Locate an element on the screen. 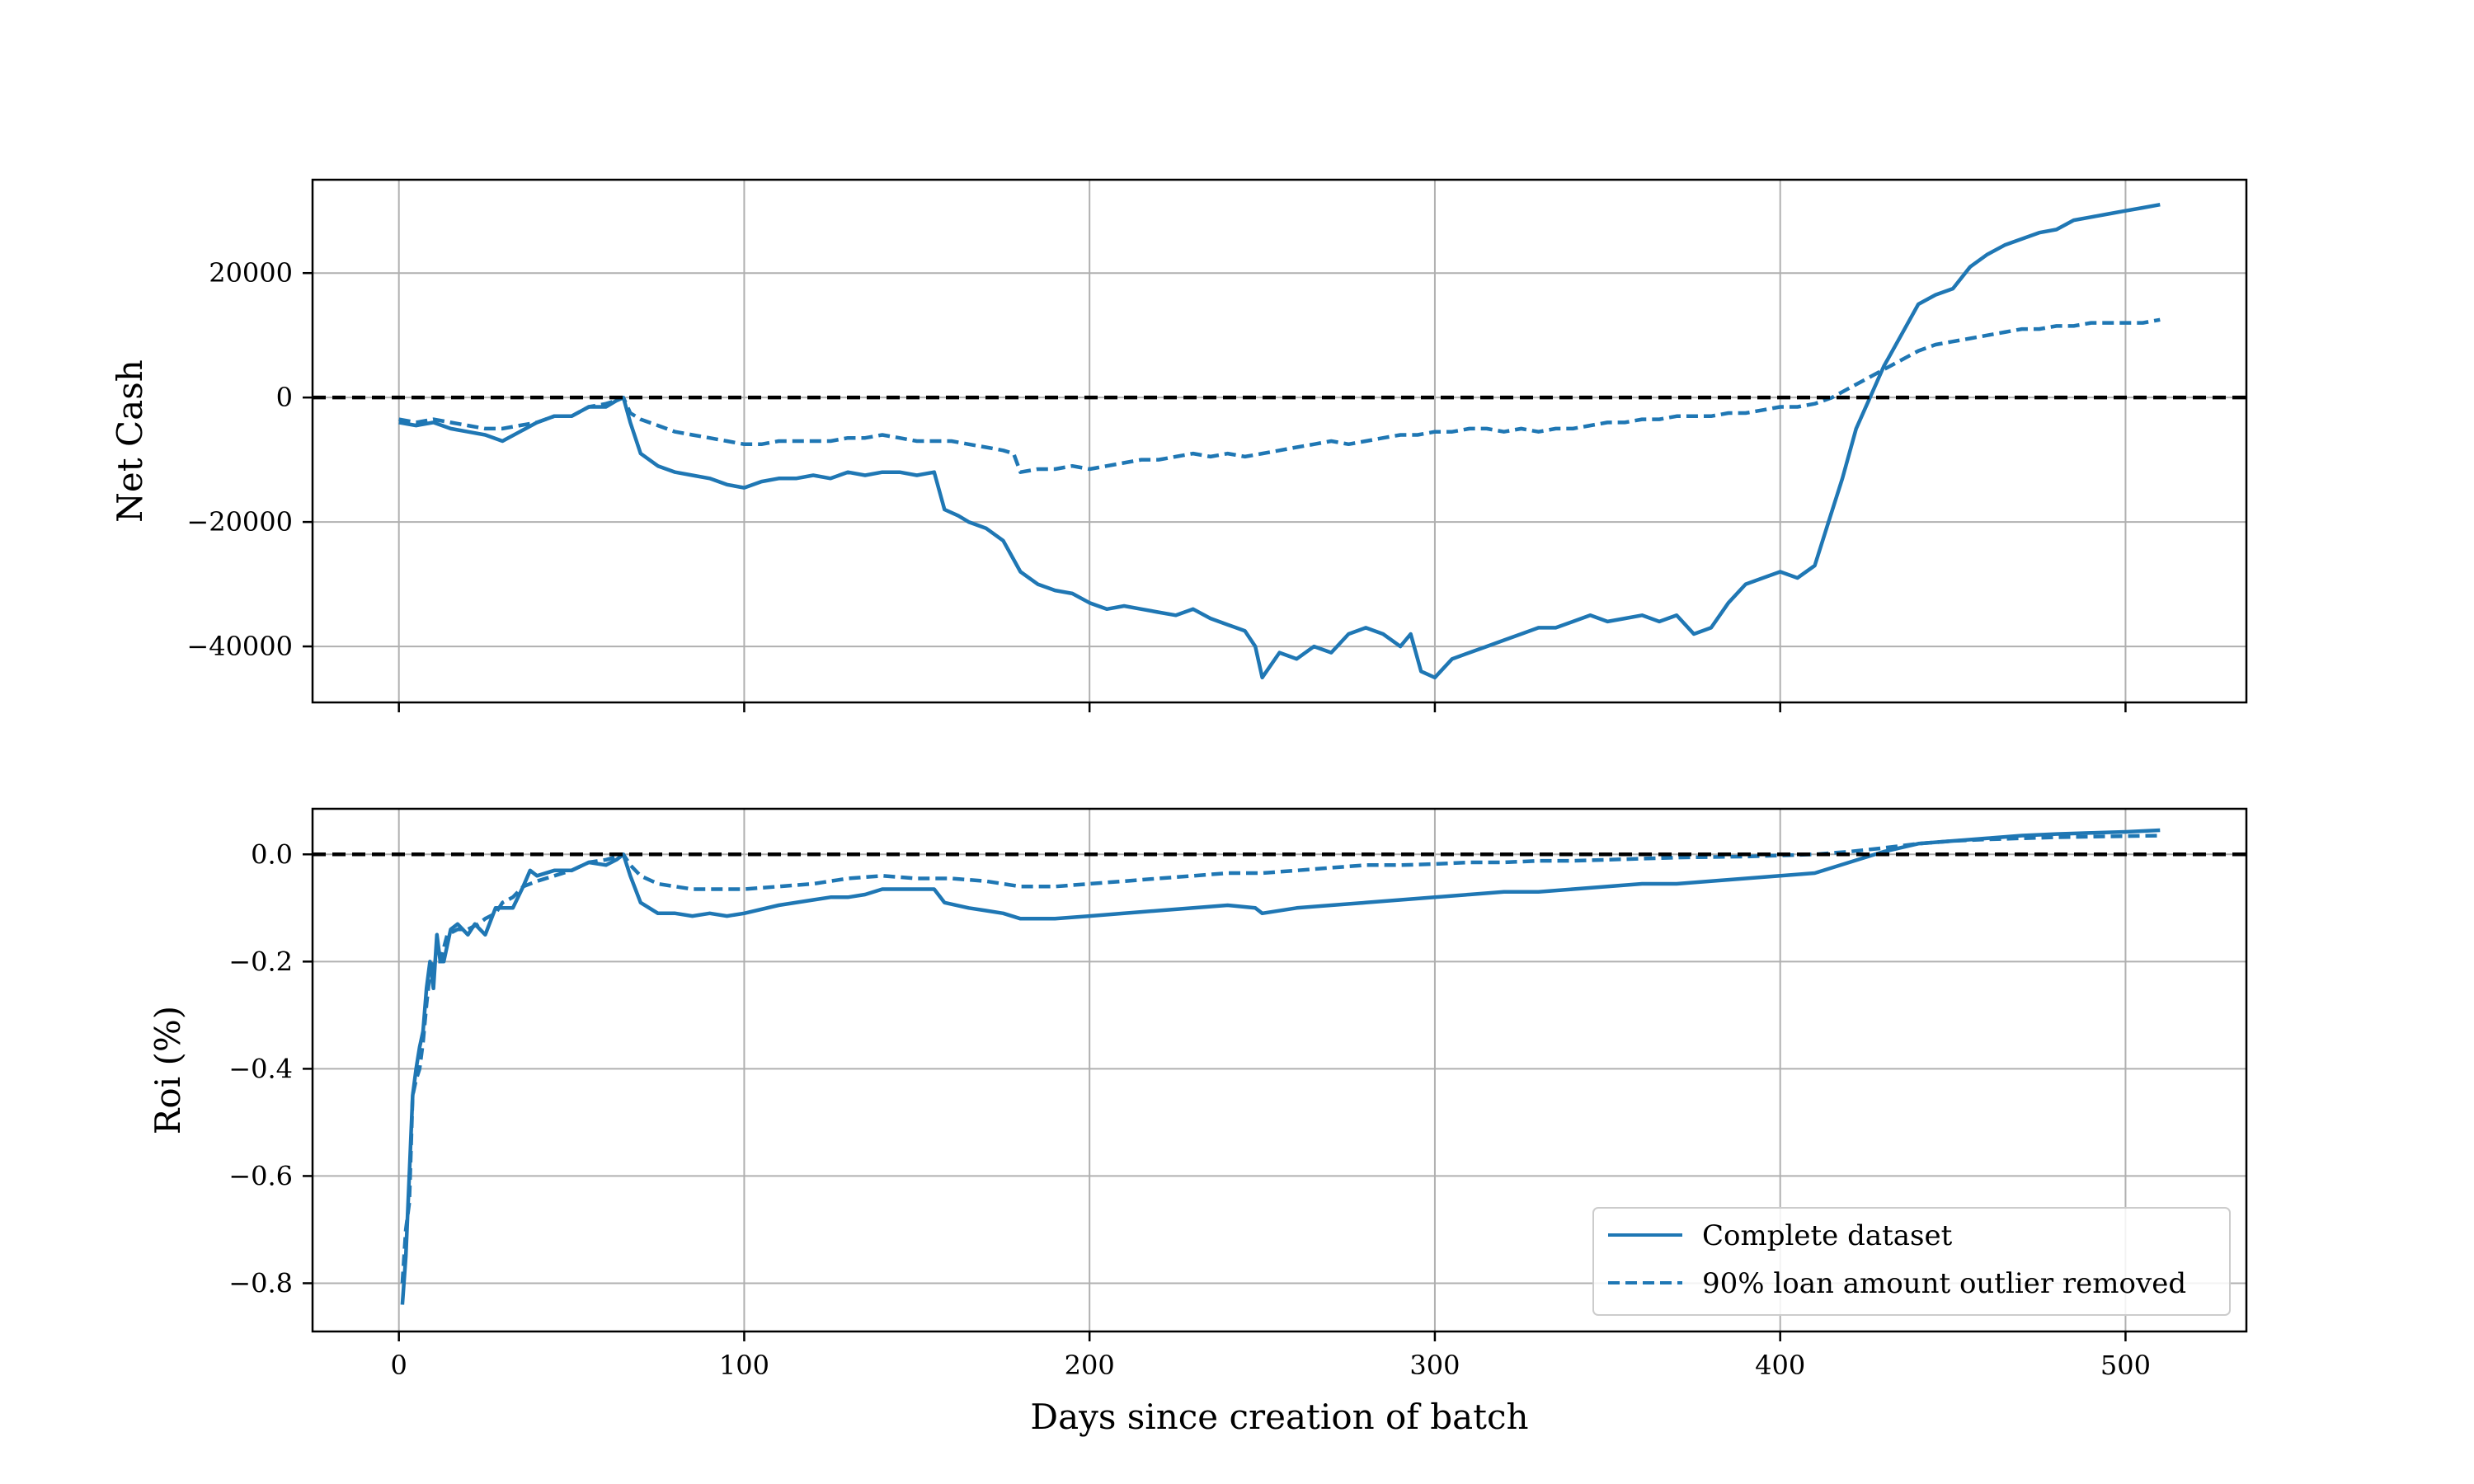 This screenshot has height=1484, width=2474. legend-label-outlier-removed: 90% loan amount outlier removed is located at coordinates (1944, 1283).